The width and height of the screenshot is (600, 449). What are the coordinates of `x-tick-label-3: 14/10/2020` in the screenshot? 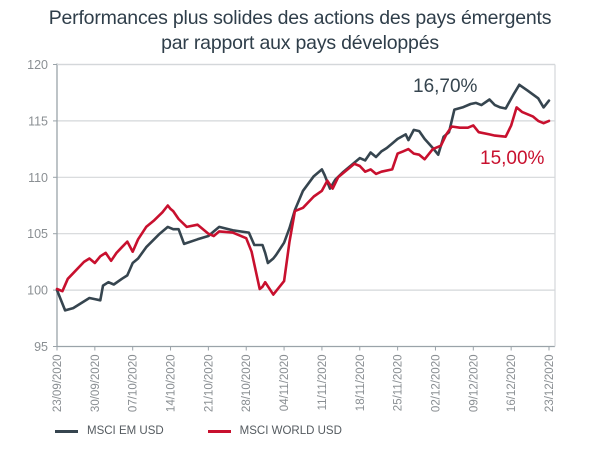 It's located at (172, 384).